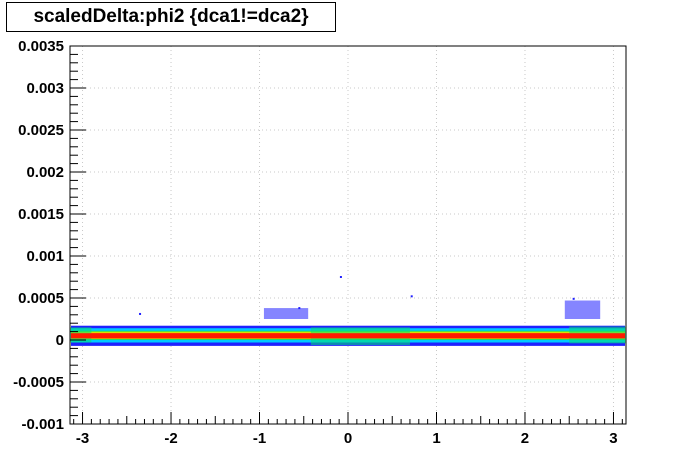 The height and width of the screenshot is (472, 696). Describe the element at coordinates (82, 438) in the screenshot. I see `x-tick-label: -3` at that location.